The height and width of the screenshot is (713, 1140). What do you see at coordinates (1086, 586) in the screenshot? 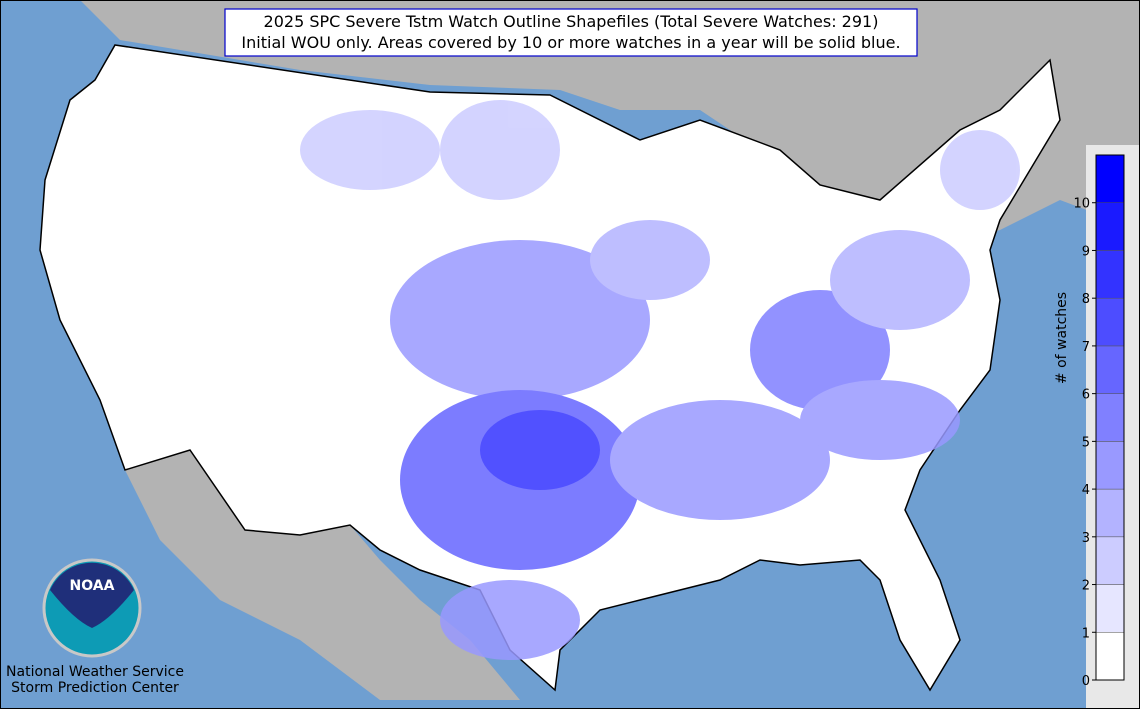
I see `colorbar-tick-label: 2` at bounding box center [1086, 586].